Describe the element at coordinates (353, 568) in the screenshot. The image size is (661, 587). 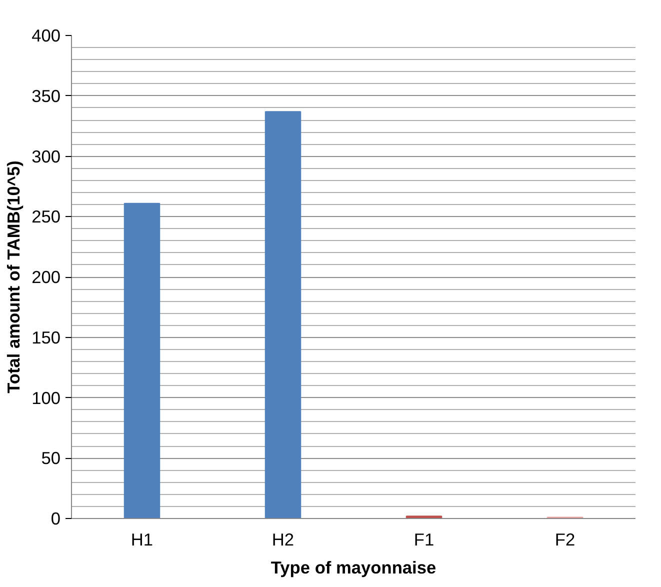
I see `x-axis-title: Type of mayonnaise` at that location.